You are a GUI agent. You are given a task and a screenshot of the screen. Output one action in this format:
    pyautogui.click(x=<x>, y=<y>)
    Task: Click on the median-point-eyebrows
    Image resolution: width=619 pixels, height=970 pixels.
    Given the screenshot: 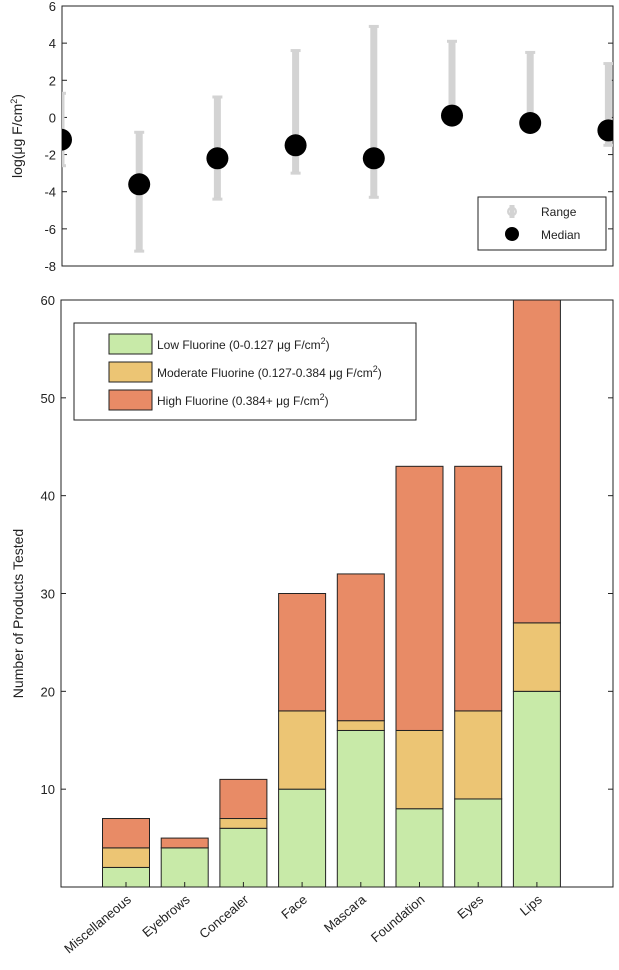 What is the action you would take?
    pyautogui.click(x=139, y=184)
    